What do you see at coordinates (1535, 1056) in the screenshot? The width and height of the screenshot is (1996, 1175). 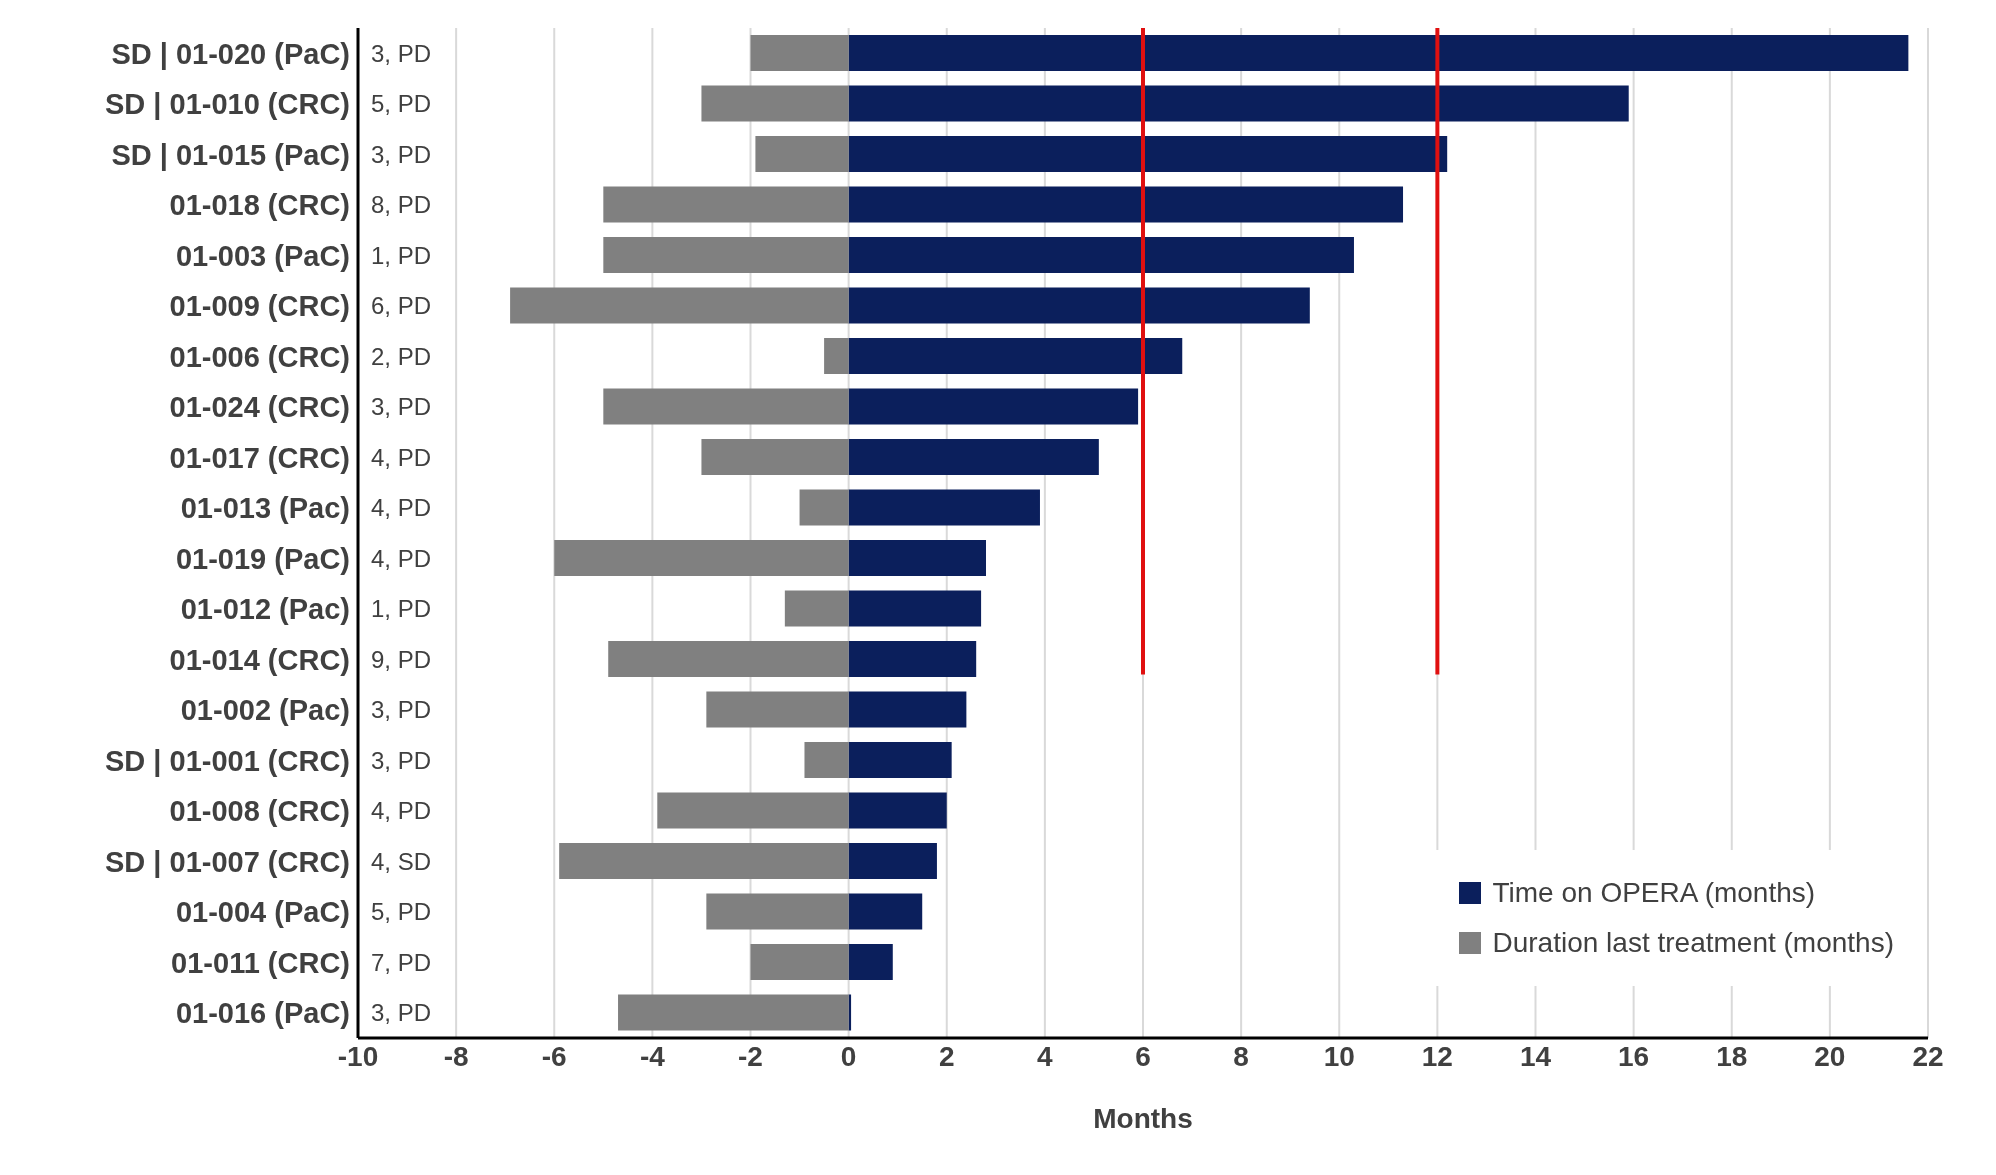 I see `x-tick-label: 14` at bounding box center [1535, 1056].